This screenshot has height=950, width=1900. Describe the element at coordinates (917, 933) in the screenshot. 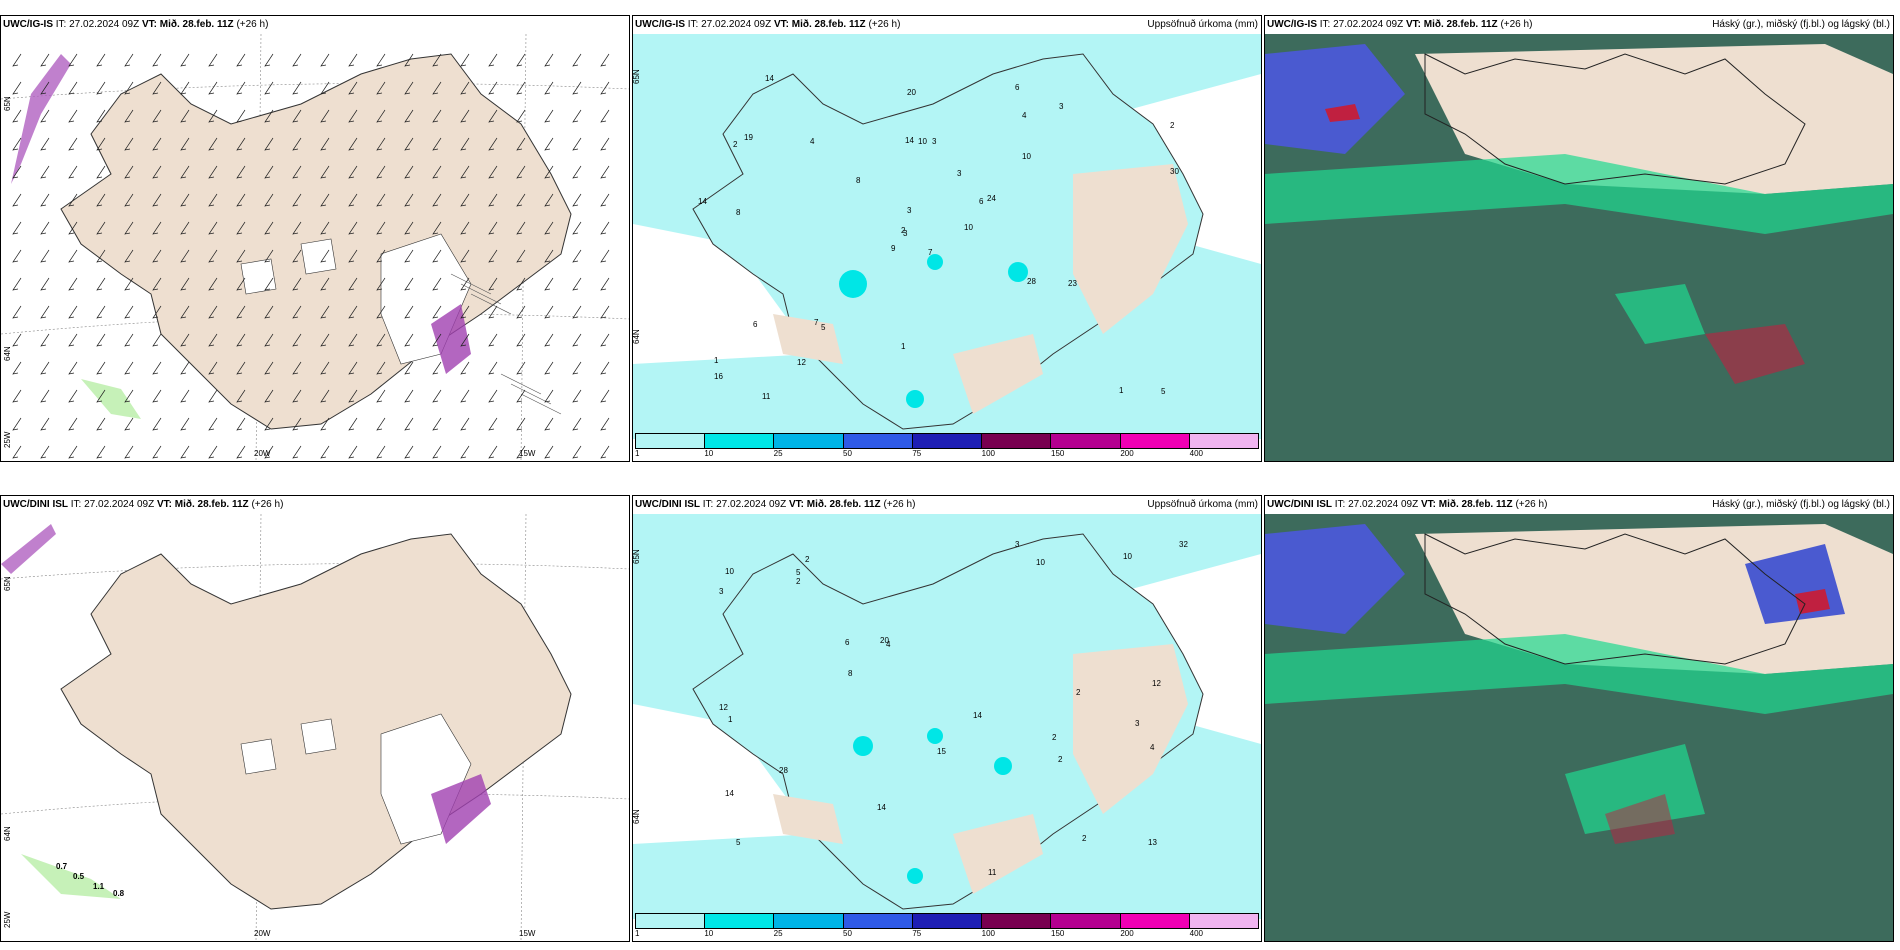

I see `legend-tick: 75` at that location.